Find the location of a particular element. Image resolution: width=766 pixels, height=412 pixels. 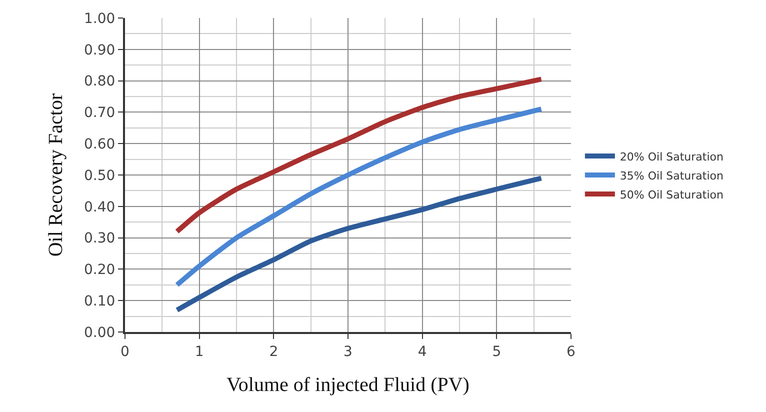

y-tick-label: 0.70 is located at coordinates (100, 113).